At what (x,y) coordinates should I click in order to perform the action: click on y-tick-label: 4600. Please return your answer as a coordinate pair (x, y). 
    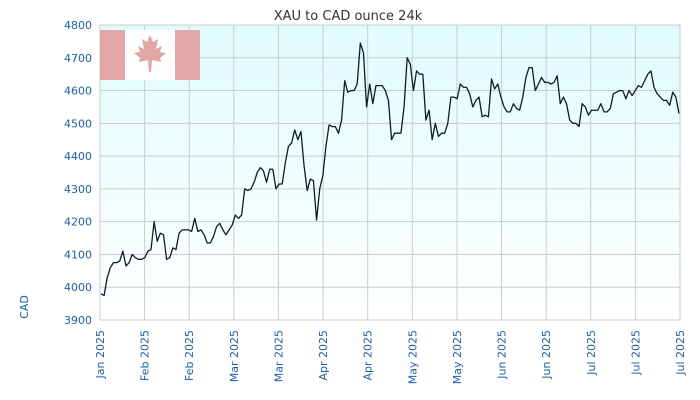
    Looking at the image, I should click on (78, 91).